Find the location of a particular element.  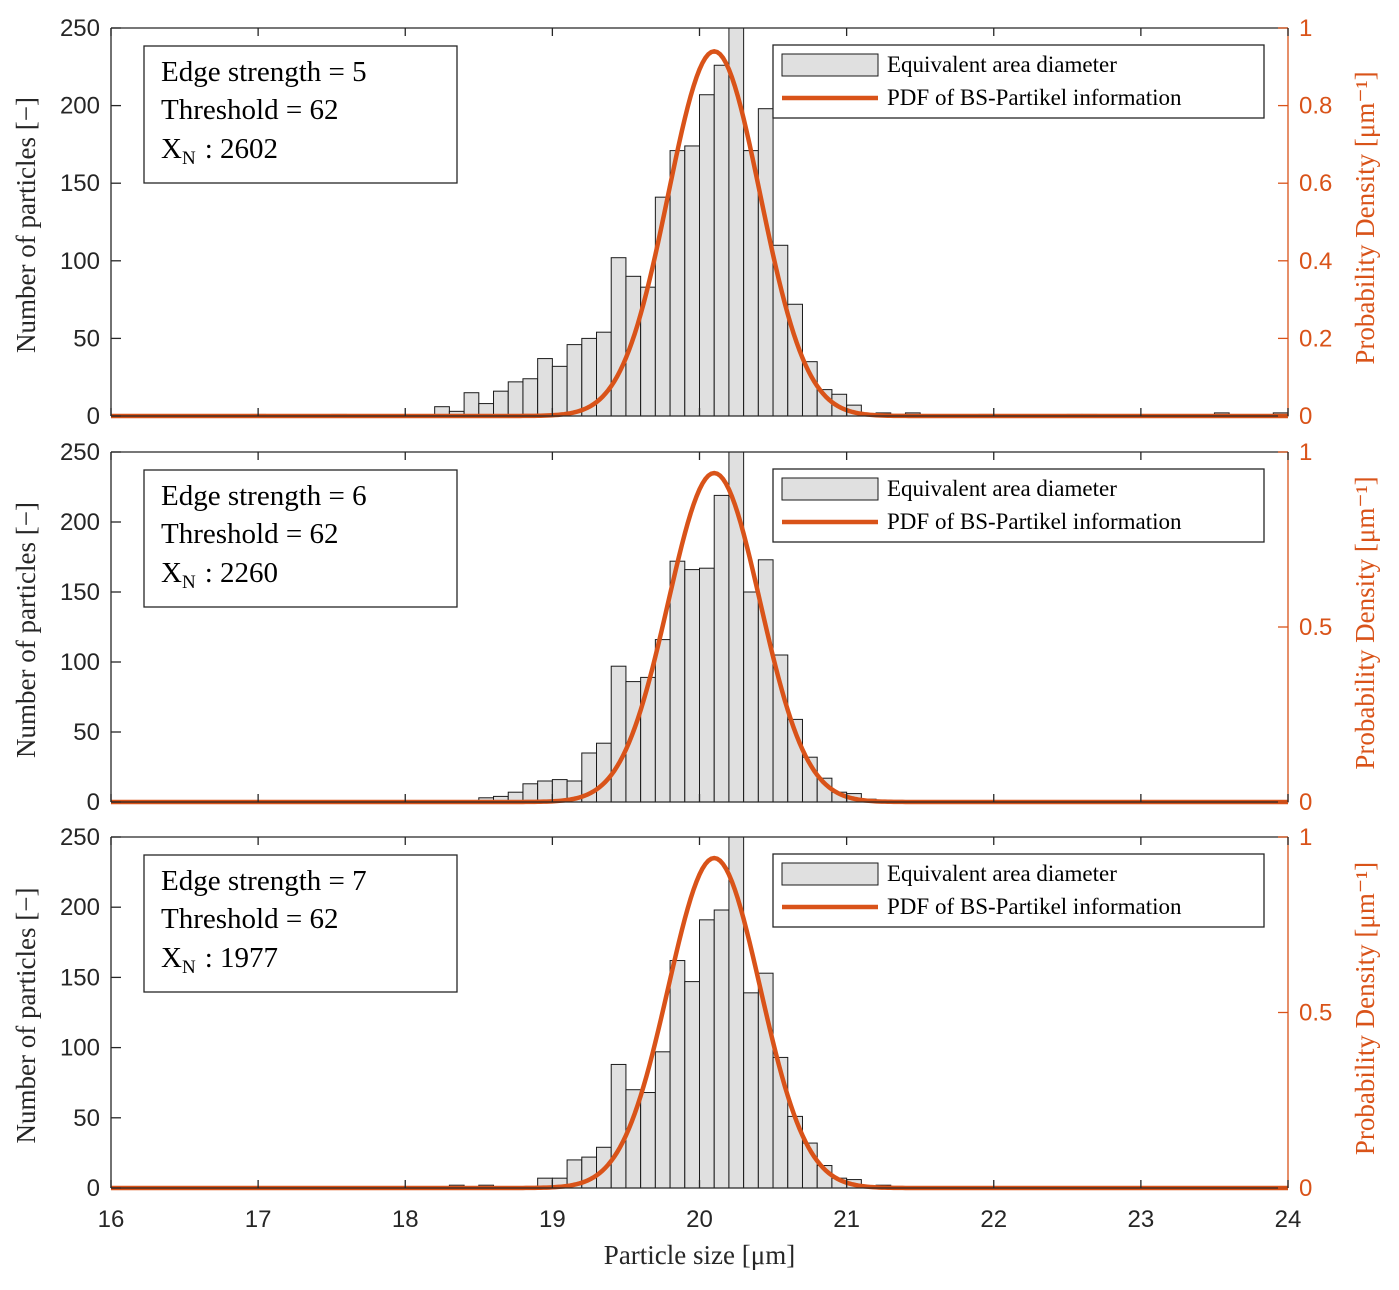

x-tick-label: 20 is located at coordinates (699, 1219).